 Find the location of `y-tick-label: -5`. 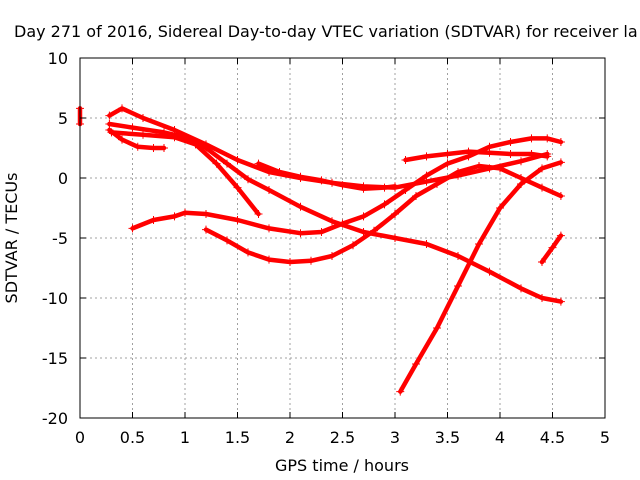

y-tick-label: -5 is located at coordinates (60, 238).